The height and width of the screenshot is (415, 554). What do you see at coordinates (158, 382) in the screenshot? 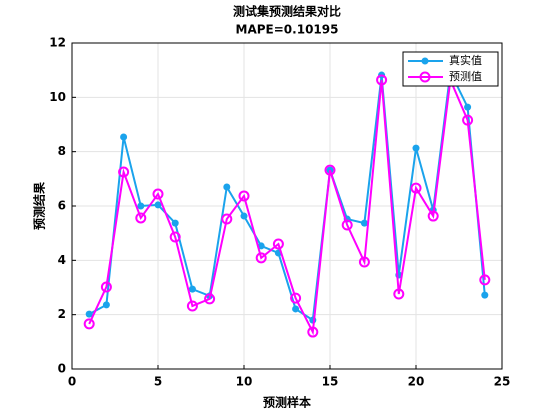
I see `x-tick-label: 5` at bounding box center [158, 382].